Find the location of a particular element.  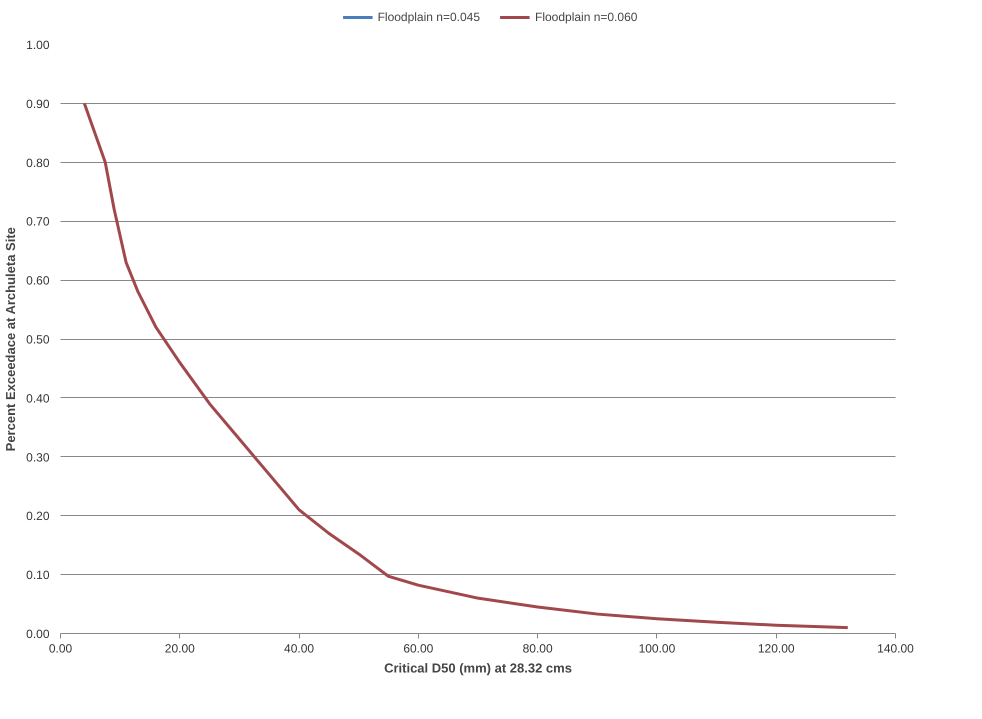

legend-label: Floodplain n=0.045 is located at coordinates (429, 17).